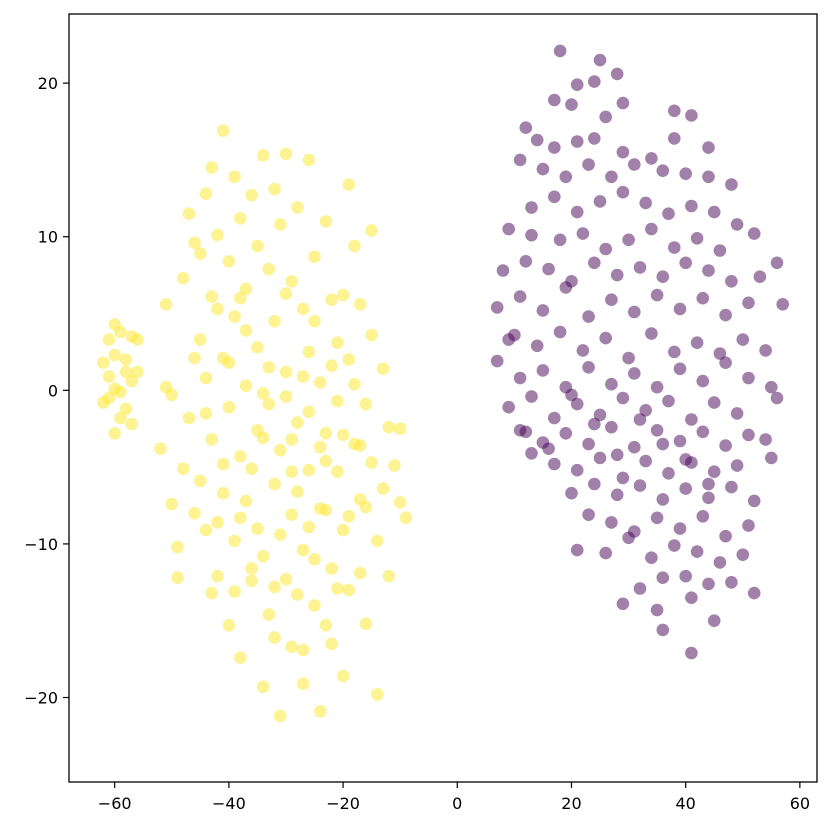  What do you see at coordinates (48, 237) in the screenshot?
I see `y-tick-label: 10` at bounding box center [48, 237].